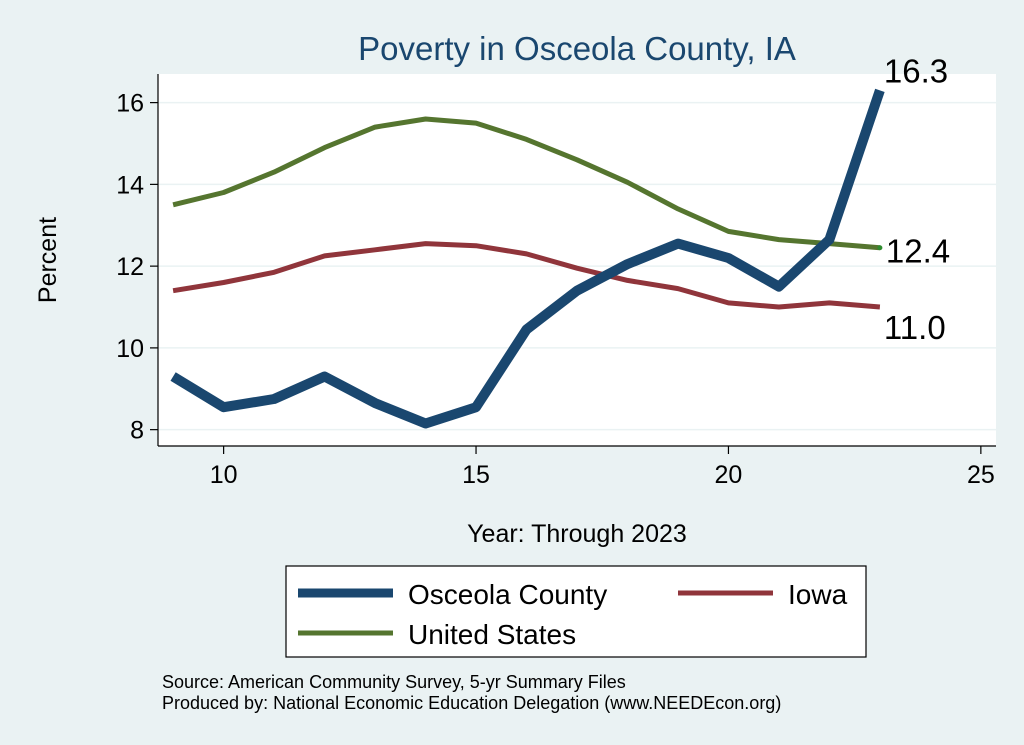  I want to click on legend-box, so click(576, 611).